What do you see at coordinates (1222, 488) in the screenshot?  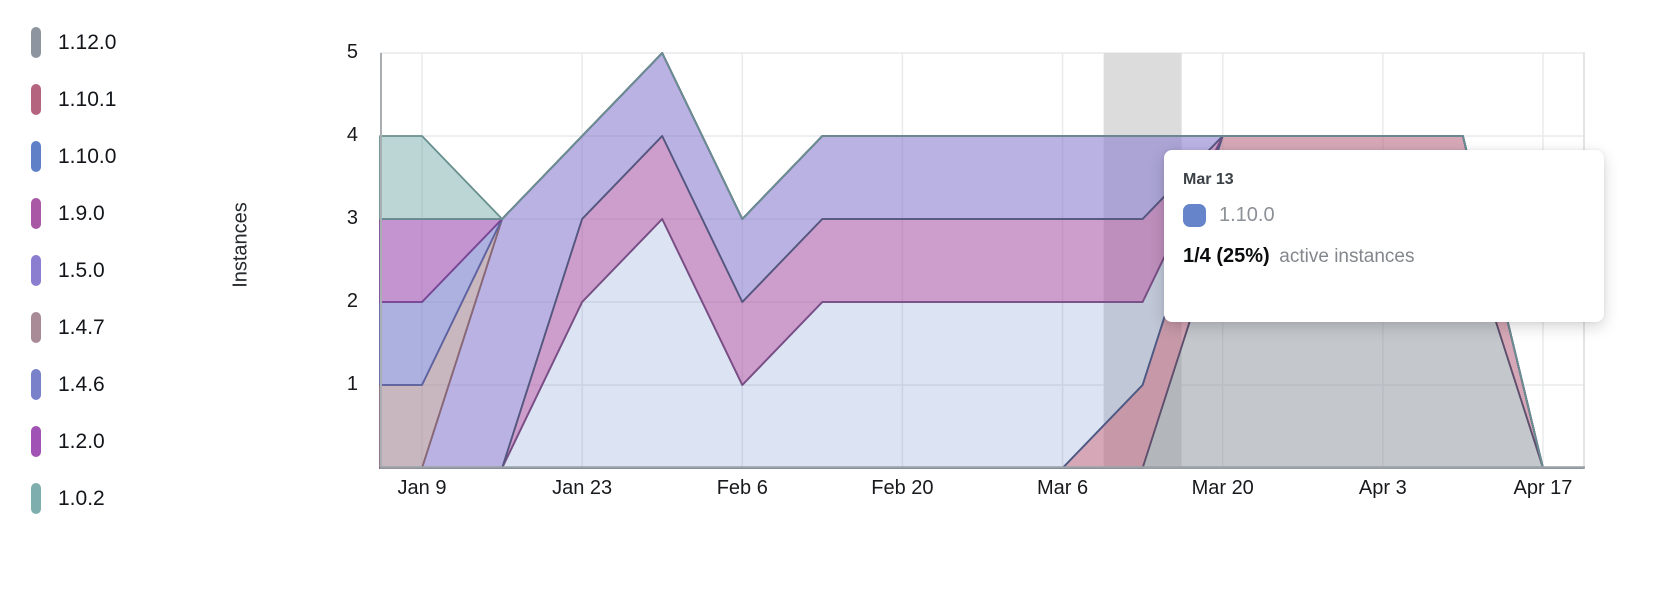 I see `x-tick-label: Mar 20` at bounding box center [1222, 488].